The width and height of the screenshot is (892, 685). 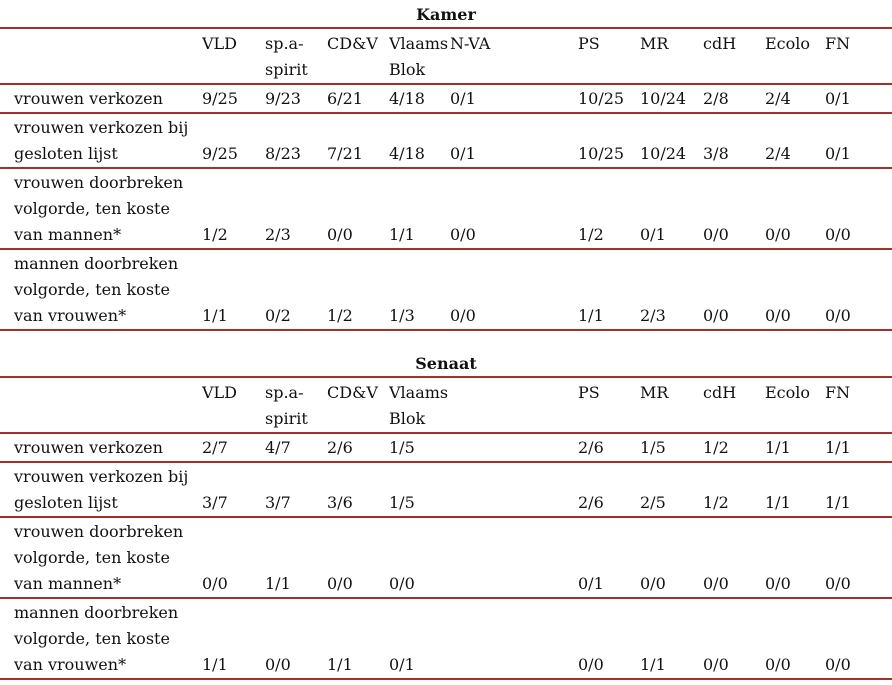 I want to click on table-cell: 2/5, so click(x=671, y=490).